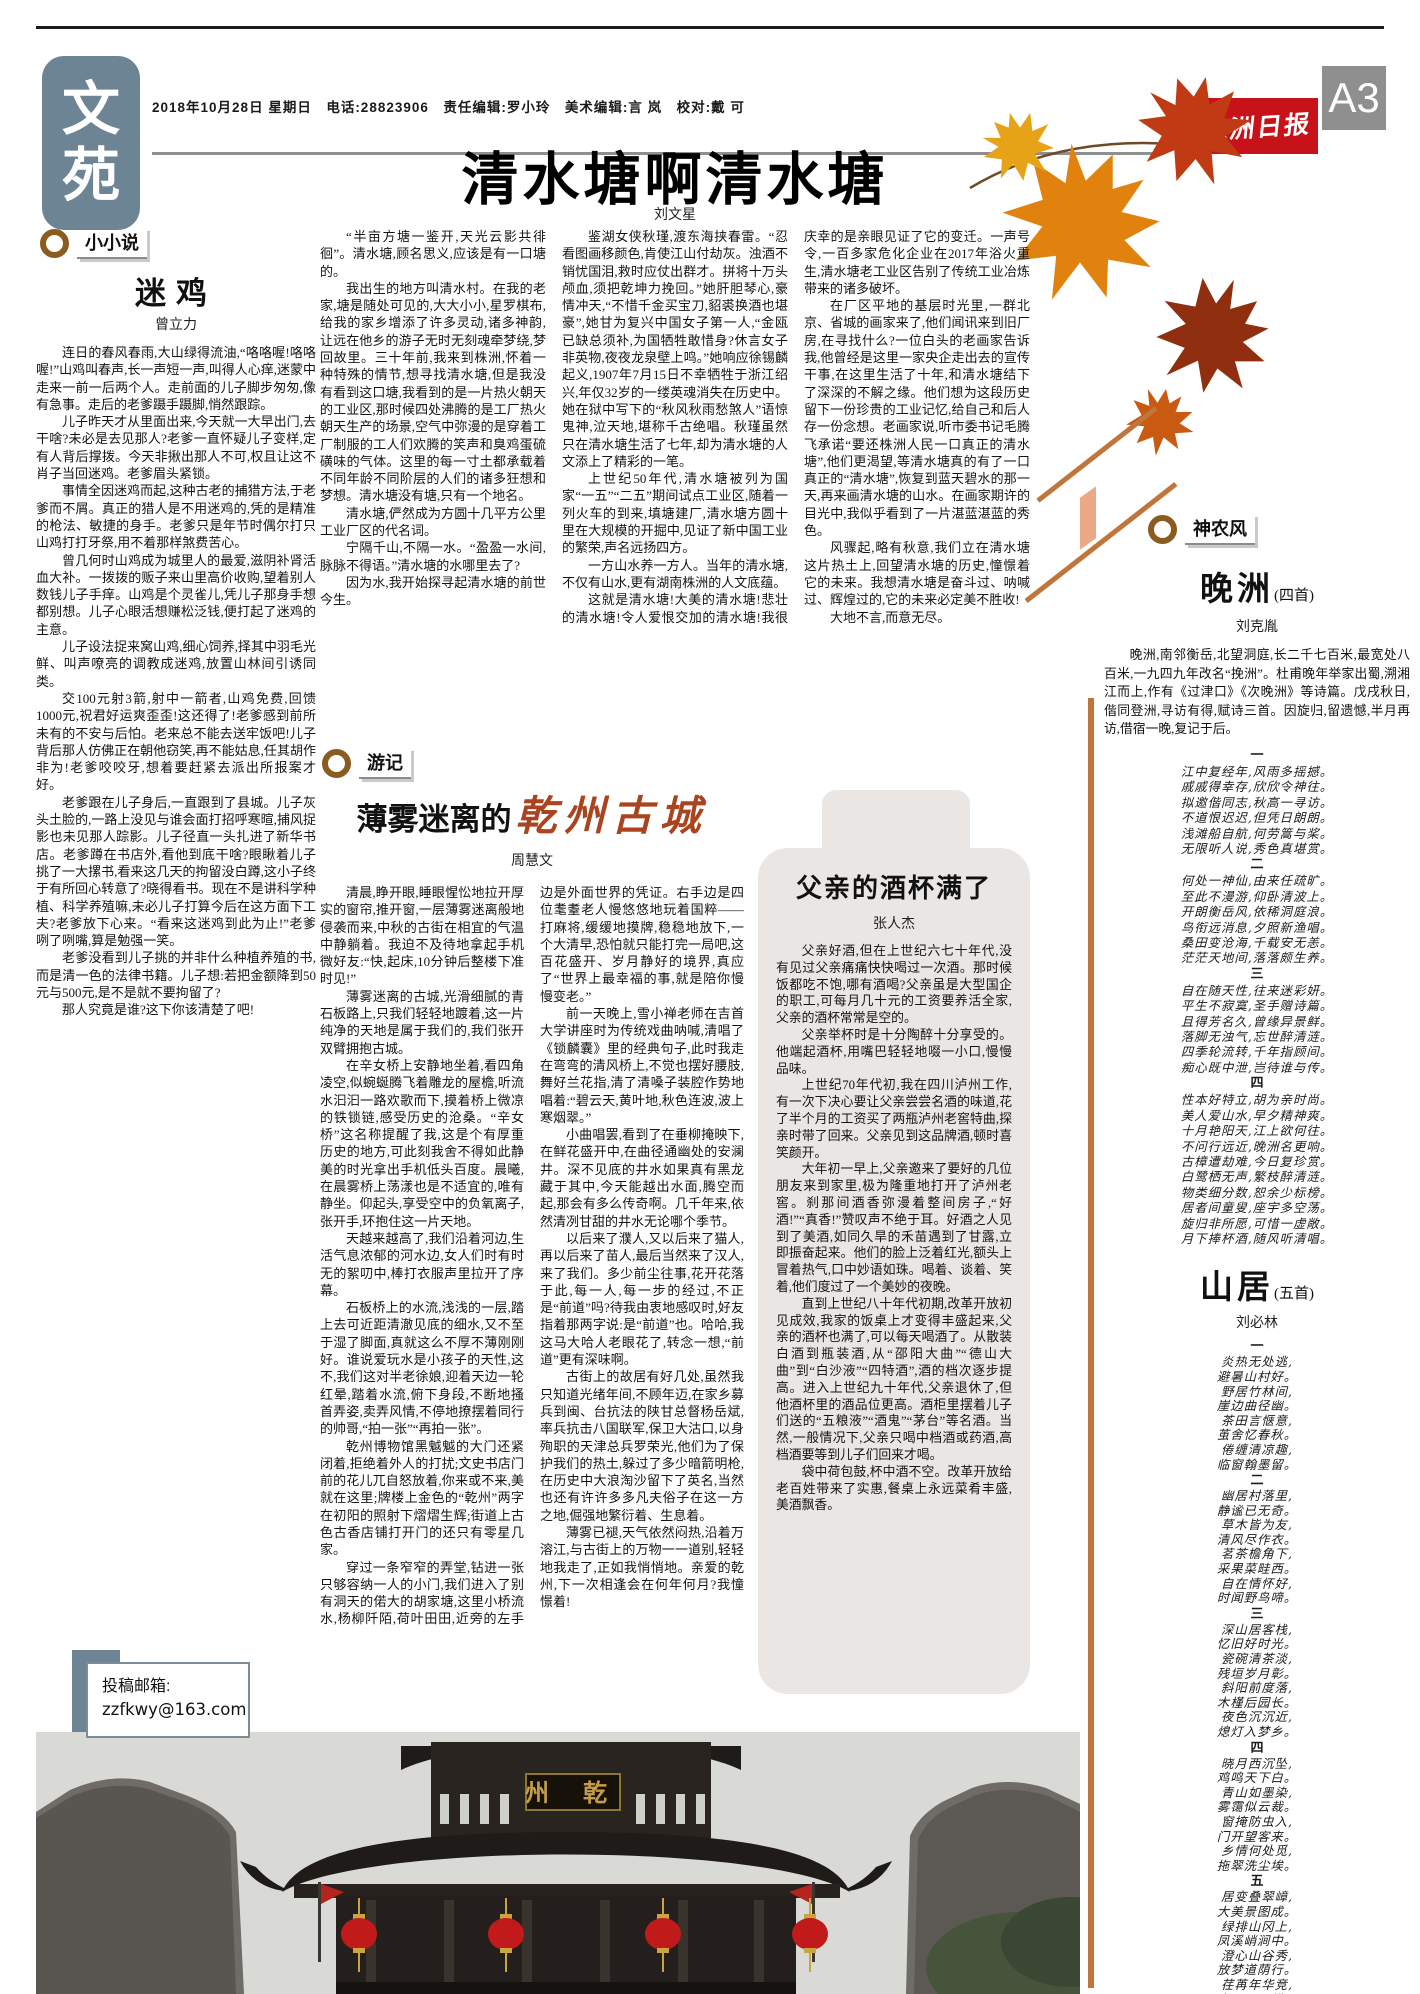 The image size is (1420, 1994). What do you see at coordinates (1257, 1376) in the screenshot?
I see `poem-line: 避暑山村好。` at bounding box center [1257, 1376].